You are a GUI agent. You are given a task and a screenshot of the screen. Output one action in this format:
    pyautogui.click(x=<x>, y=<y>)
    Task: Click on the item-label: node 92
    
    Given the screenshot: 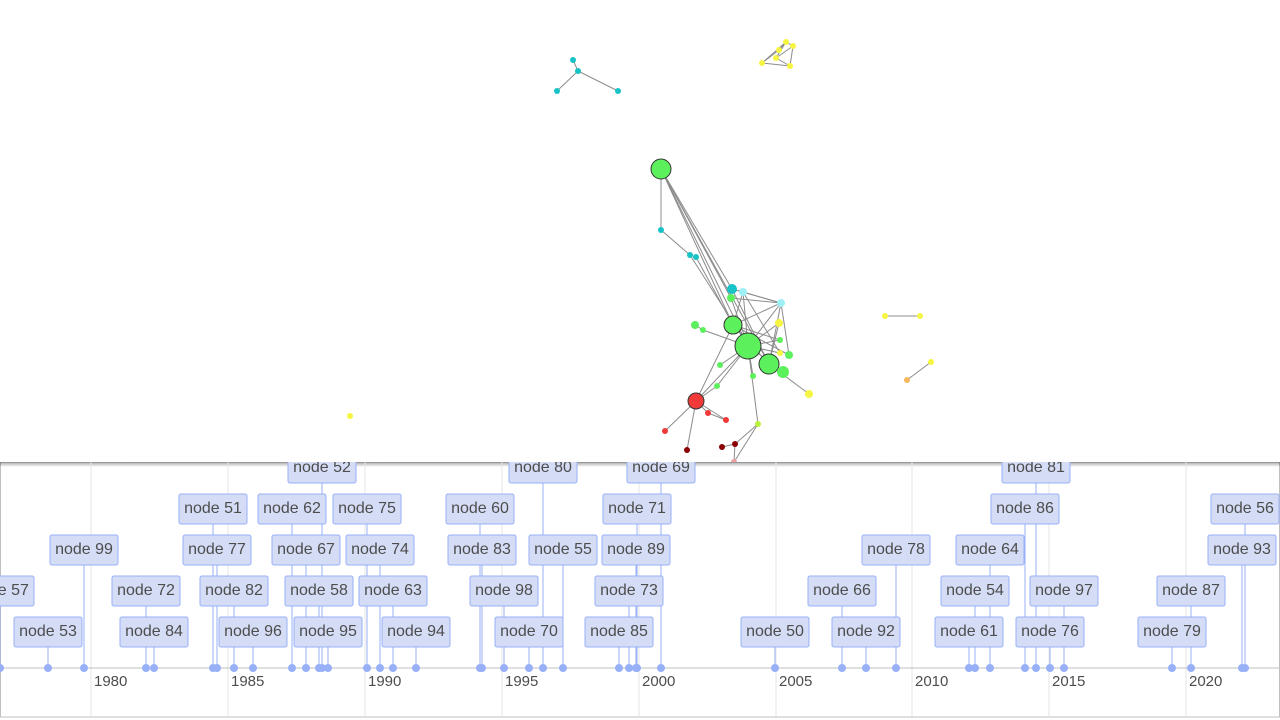 What is the action you would take?
    pyautogui.click(x=866, y=631)
    